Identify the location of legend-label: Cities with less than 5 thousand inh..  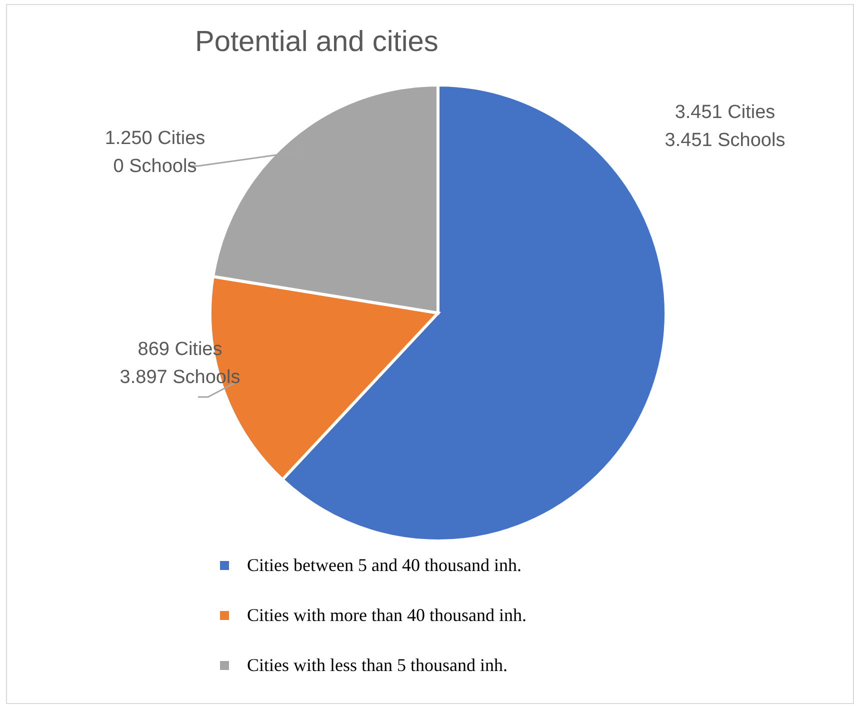
(377, 665).